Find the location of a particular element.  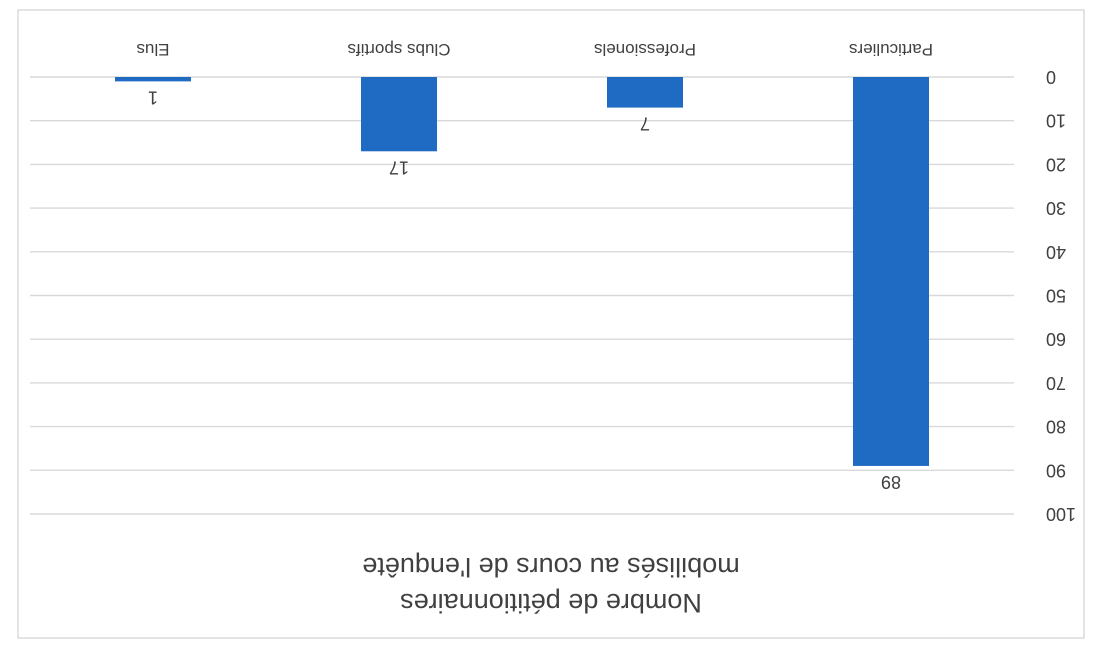

y-axis-tick-labels: 0 10 20 30 40 50 60 70 80 90 100 is located at coordinates (1061, 295).